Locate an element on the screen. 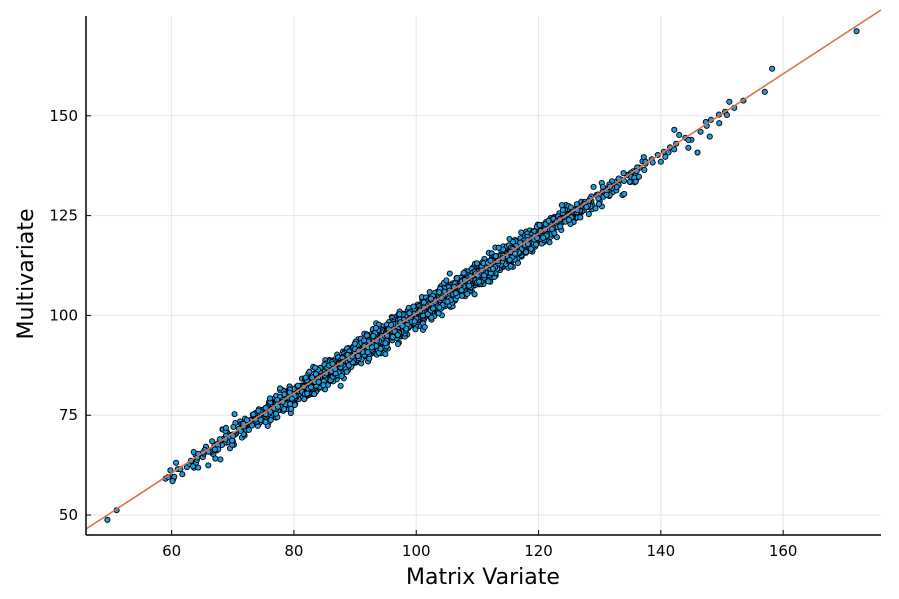 This screenshot has width=899, height=599. x-axis-title: Matrix Variate is located at coordinates (483, 577).